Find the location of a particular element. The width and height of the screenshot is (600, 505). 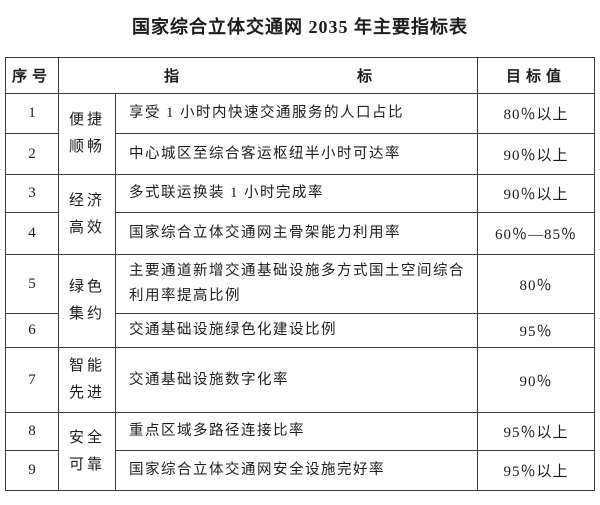

category-cell-convenient: 便捷 顺畅 is located at coordinates (87, 134).